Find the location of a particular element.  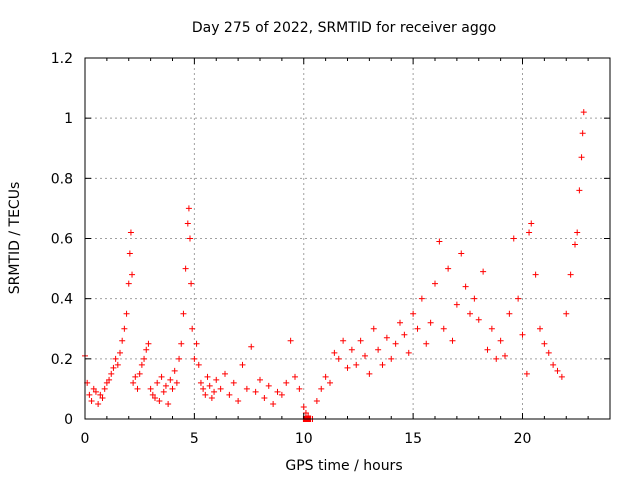

y-tick-label: 0 is located at coordinates (68, 420).